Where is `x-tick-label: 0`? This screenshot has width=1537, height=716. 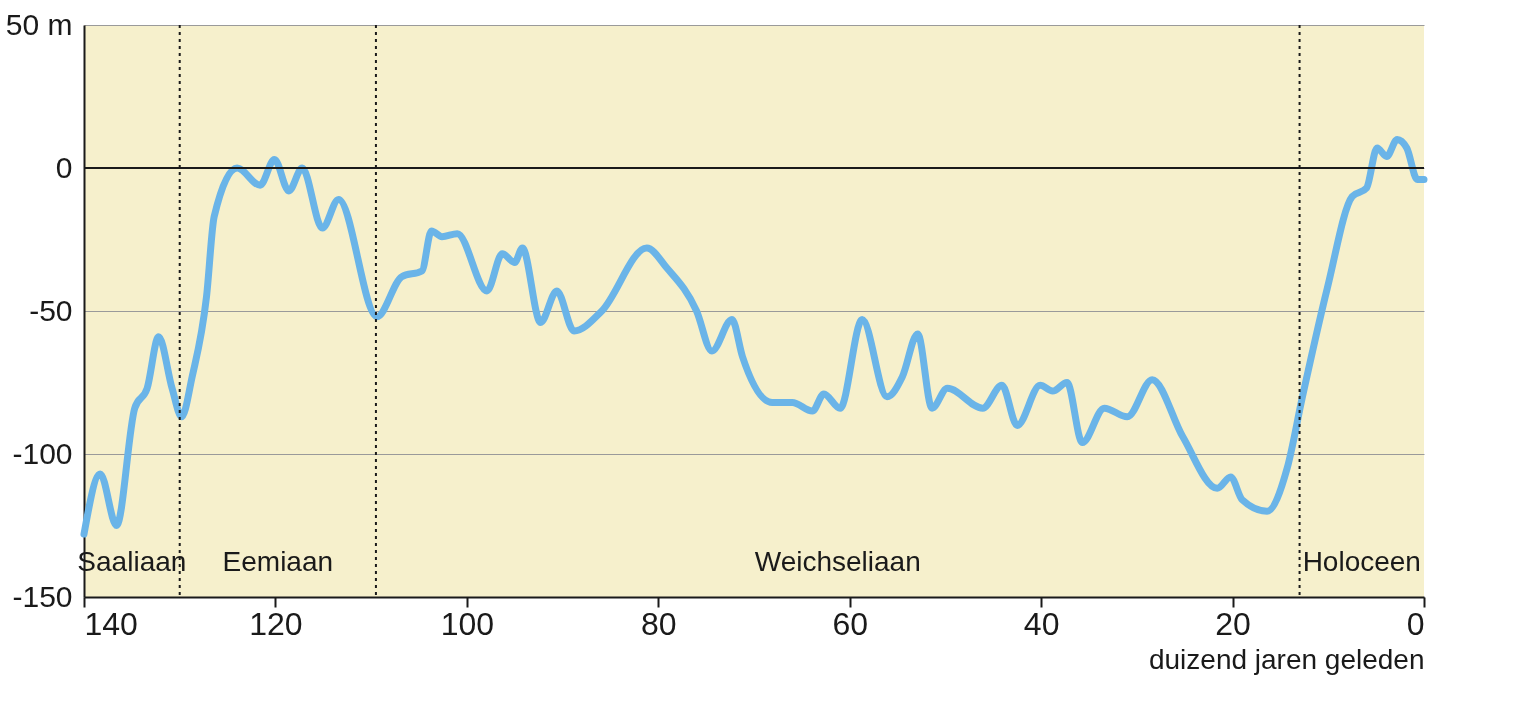 x-tick-label: 0 is located at coordinates (1415, 623).